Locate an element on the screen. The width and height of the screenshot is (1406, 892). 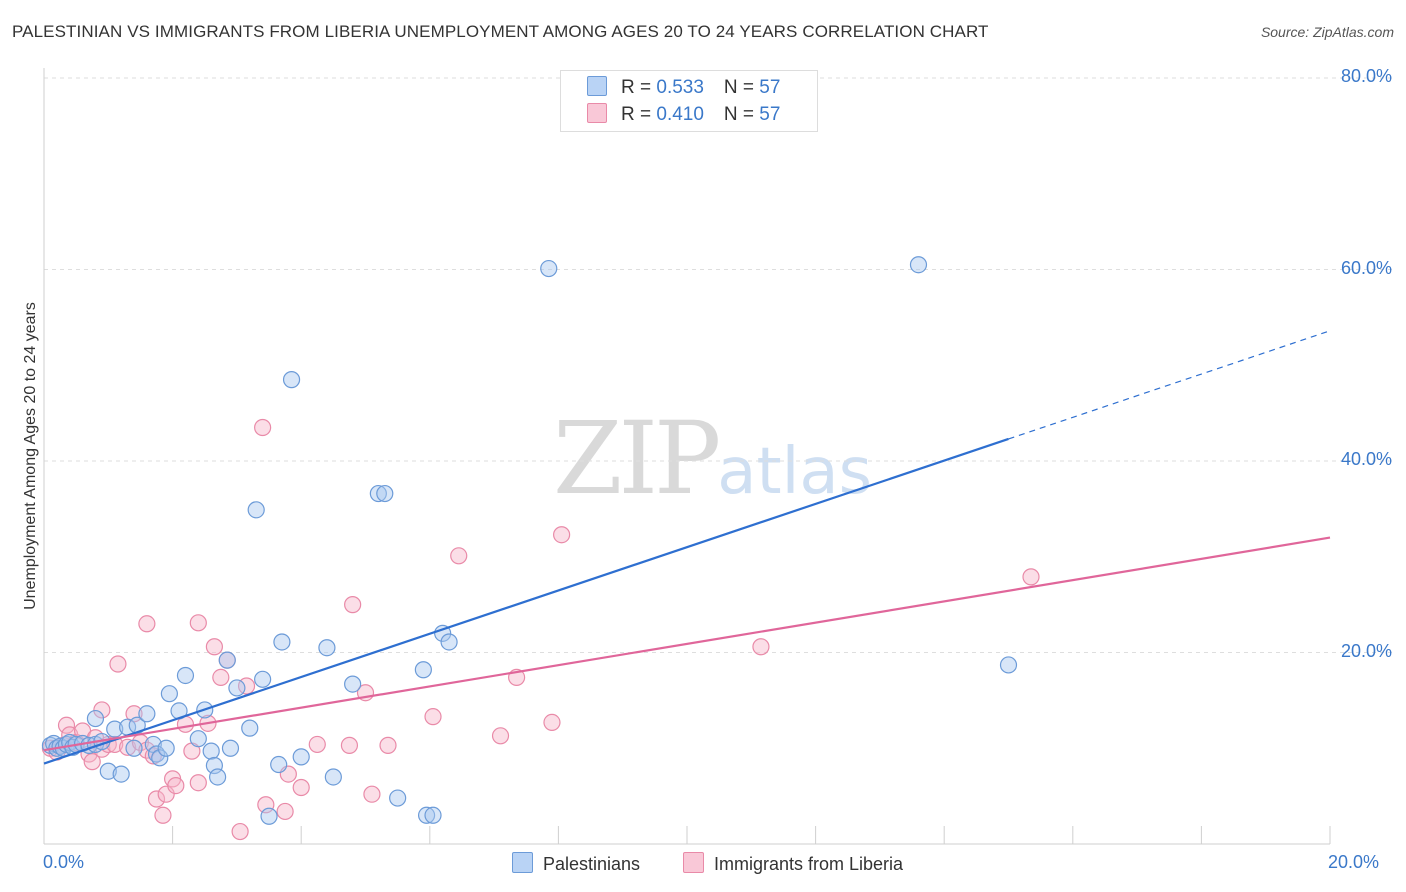
bottom-legend-label-pink: Immigrants from Liberia is located at coordinates (809, 864).